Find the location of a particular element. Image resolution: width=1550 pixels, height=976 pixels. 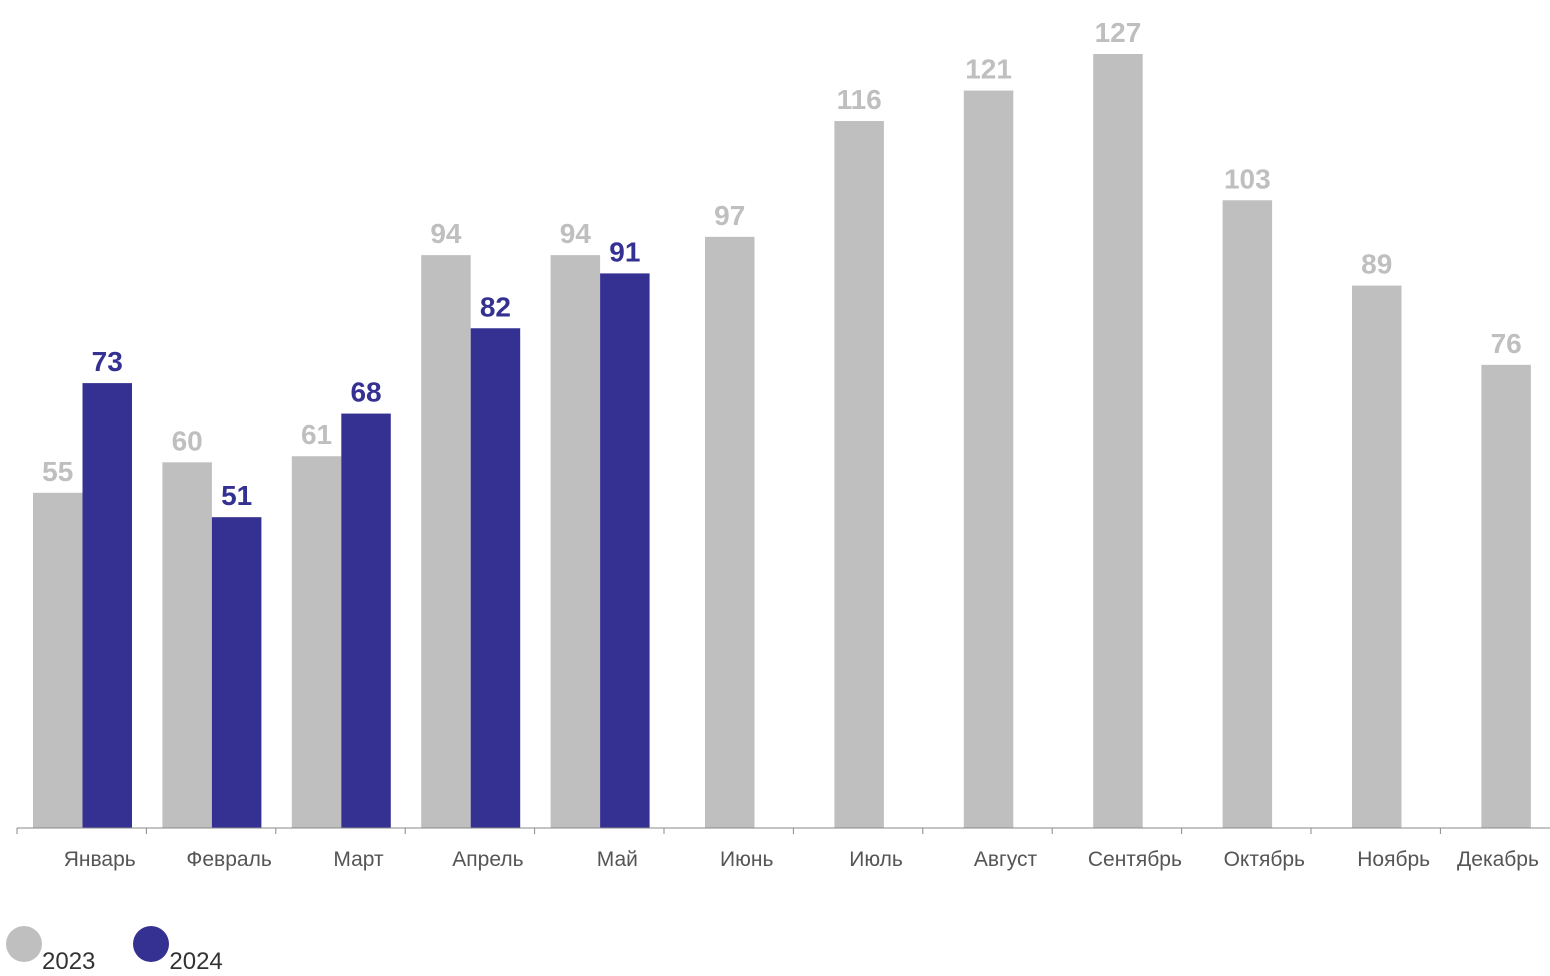

legend-label-2024: 2024 is located at coordinates (196, 961).